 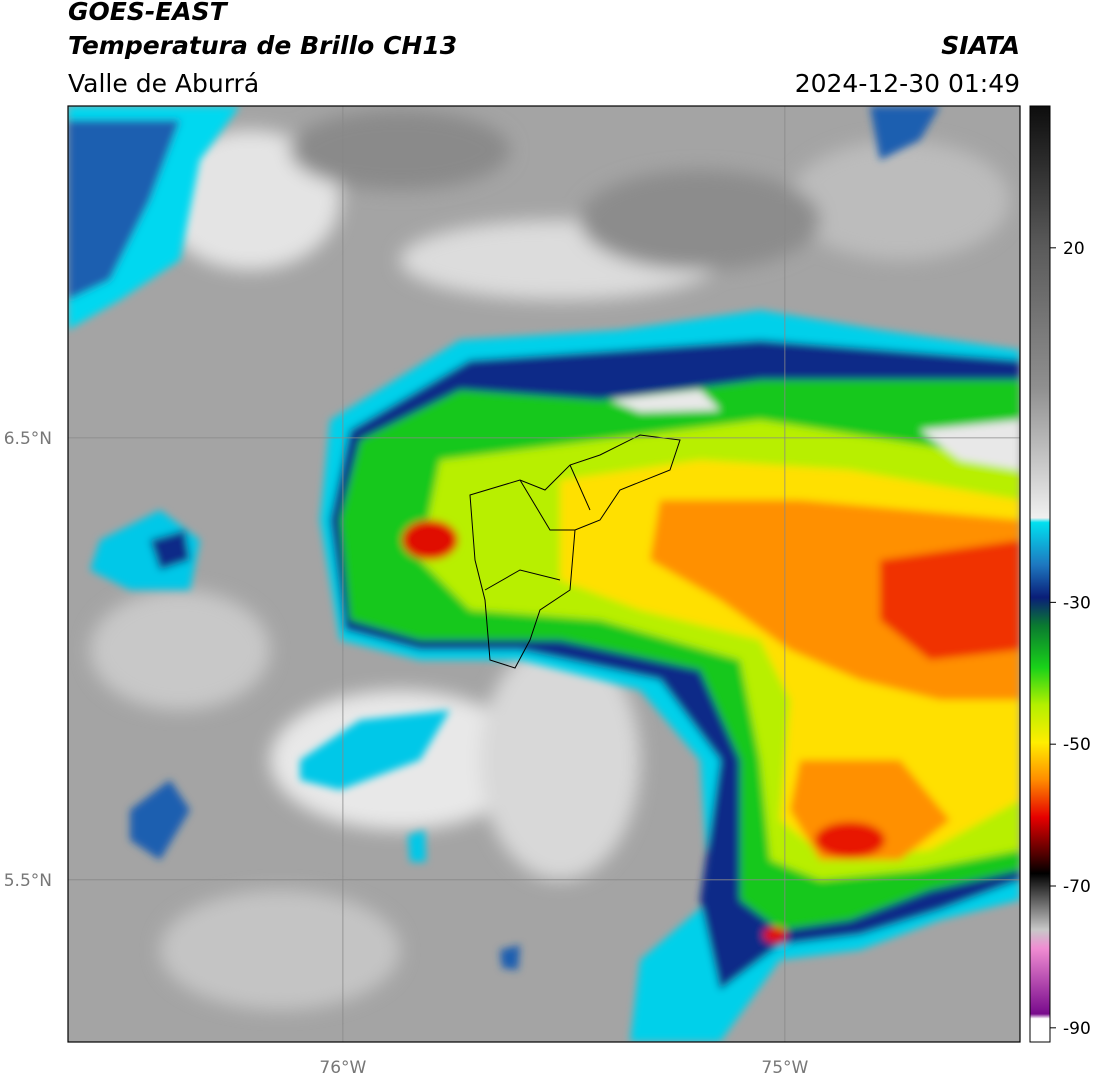 What do you see at coordinates (262, 45) in the screenshot?
I see `subtitle: Temperatura de Brillo CH13` at bounding box center [262, 45].